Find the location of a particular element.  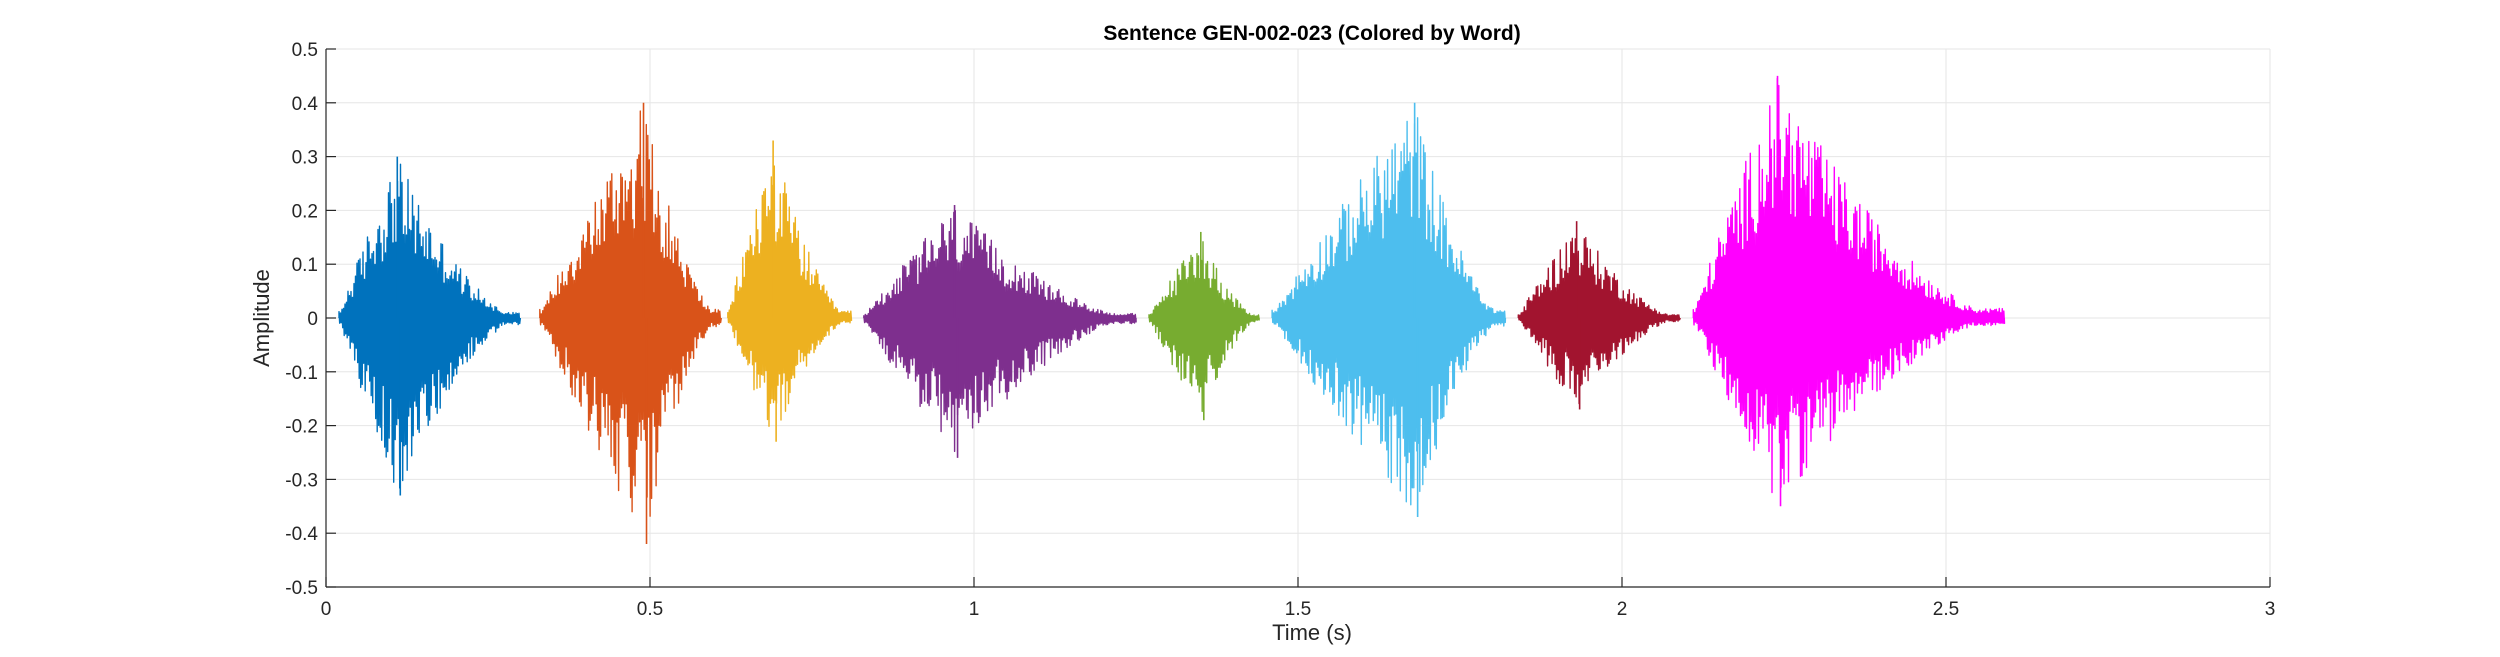

y-tick-label: 0.4 is located at coordinates (305, 104).